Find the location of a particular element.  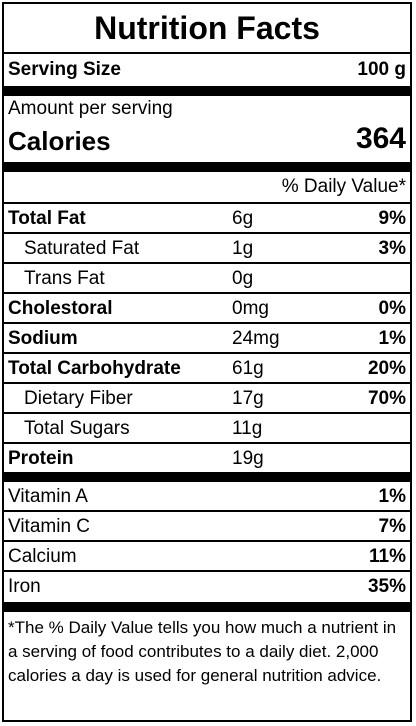

nutrient-row-sodium: Sodium 24mg 1% is located at coordinates (207, 338).